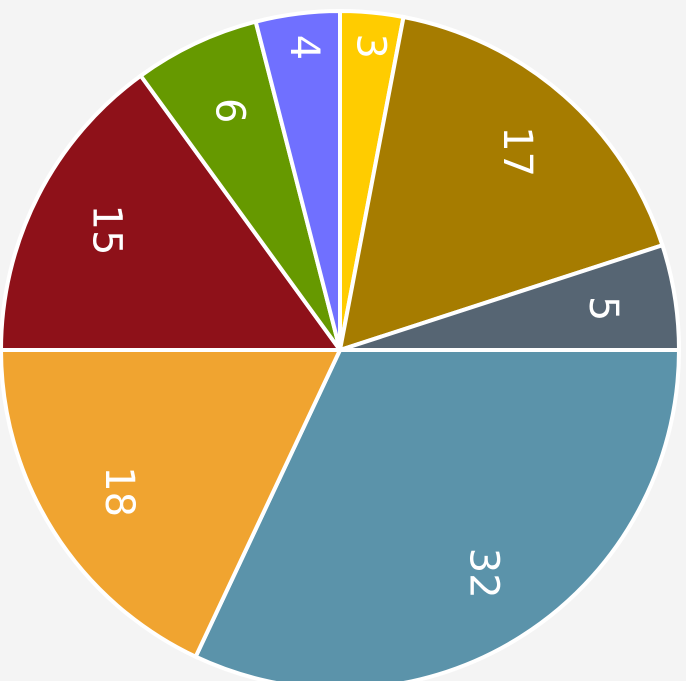 This screenshot has width=686, height=681. What do you see at coordinates (484, 573) in the screenshot?
I see `data-label: 32` at bounding box center [484, 573].